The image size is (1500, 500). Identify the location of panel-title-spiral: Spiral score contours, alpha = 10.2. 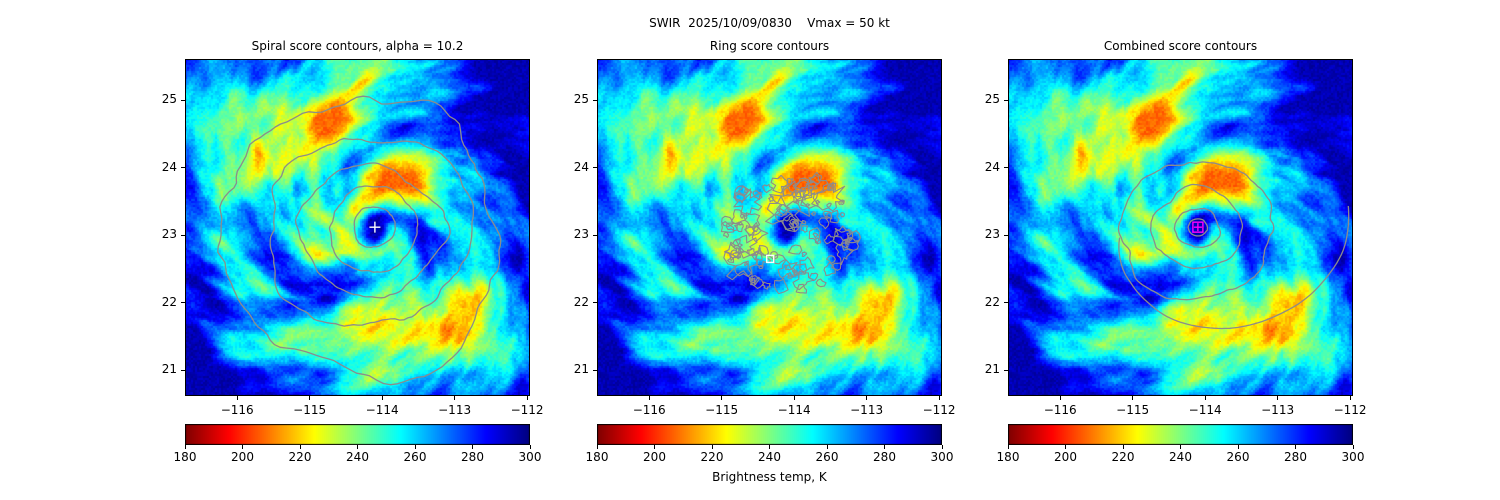
(357, 46).